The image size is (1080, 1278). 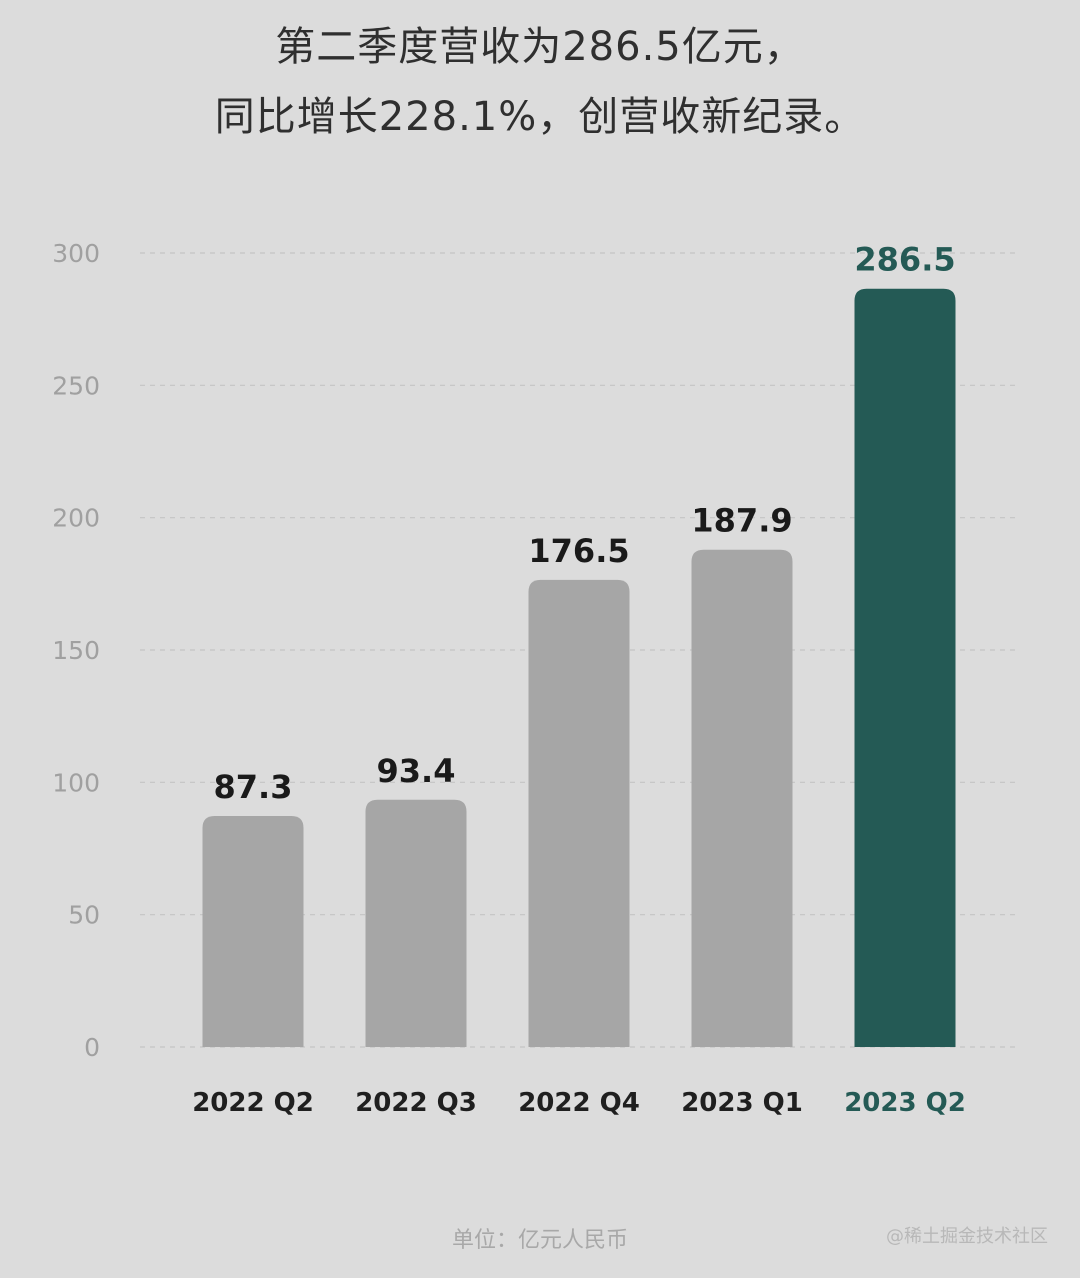 I want to click on x-tick-label-2022-q4: 2022 Q4, so click(x=579, y=1103).